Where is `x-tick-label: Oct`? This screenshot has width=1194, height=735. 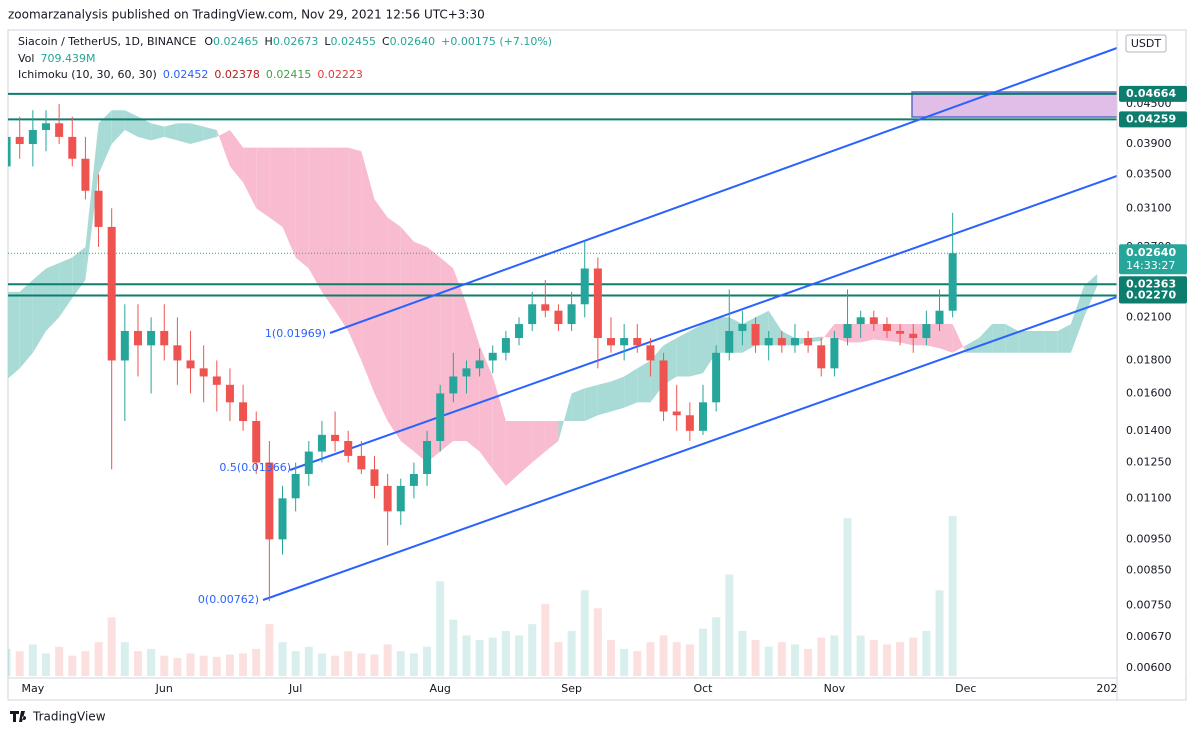
x-tick-label: Oct is located at coordinates (703, 688).